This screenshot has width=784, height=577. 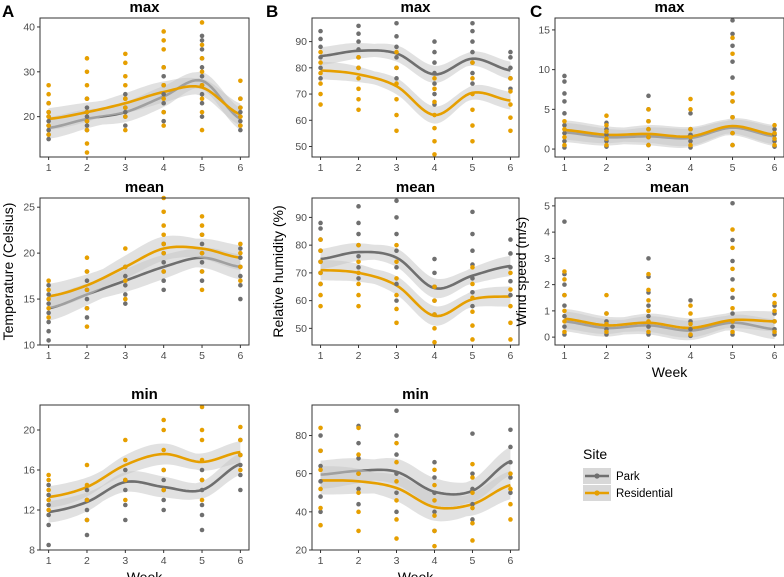 I want to click on y-tick-label: 8, so click(x=32, y=551).